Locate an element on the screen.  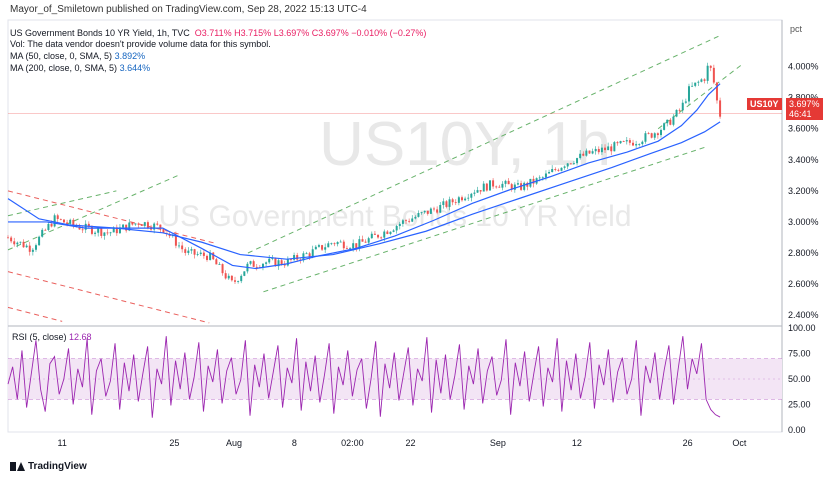
tradingview-footer: TradingView is located at coordinates (48, 466).